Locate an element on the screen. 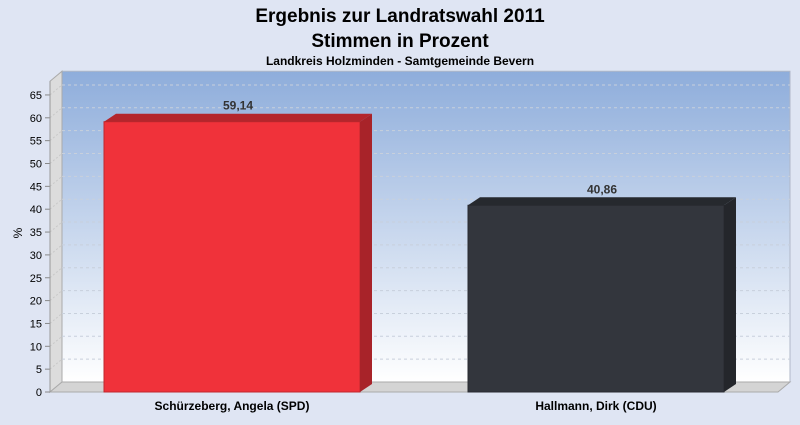 The image size is (800, 425). data-label: 40,86 is located at coordinates (602, 189).